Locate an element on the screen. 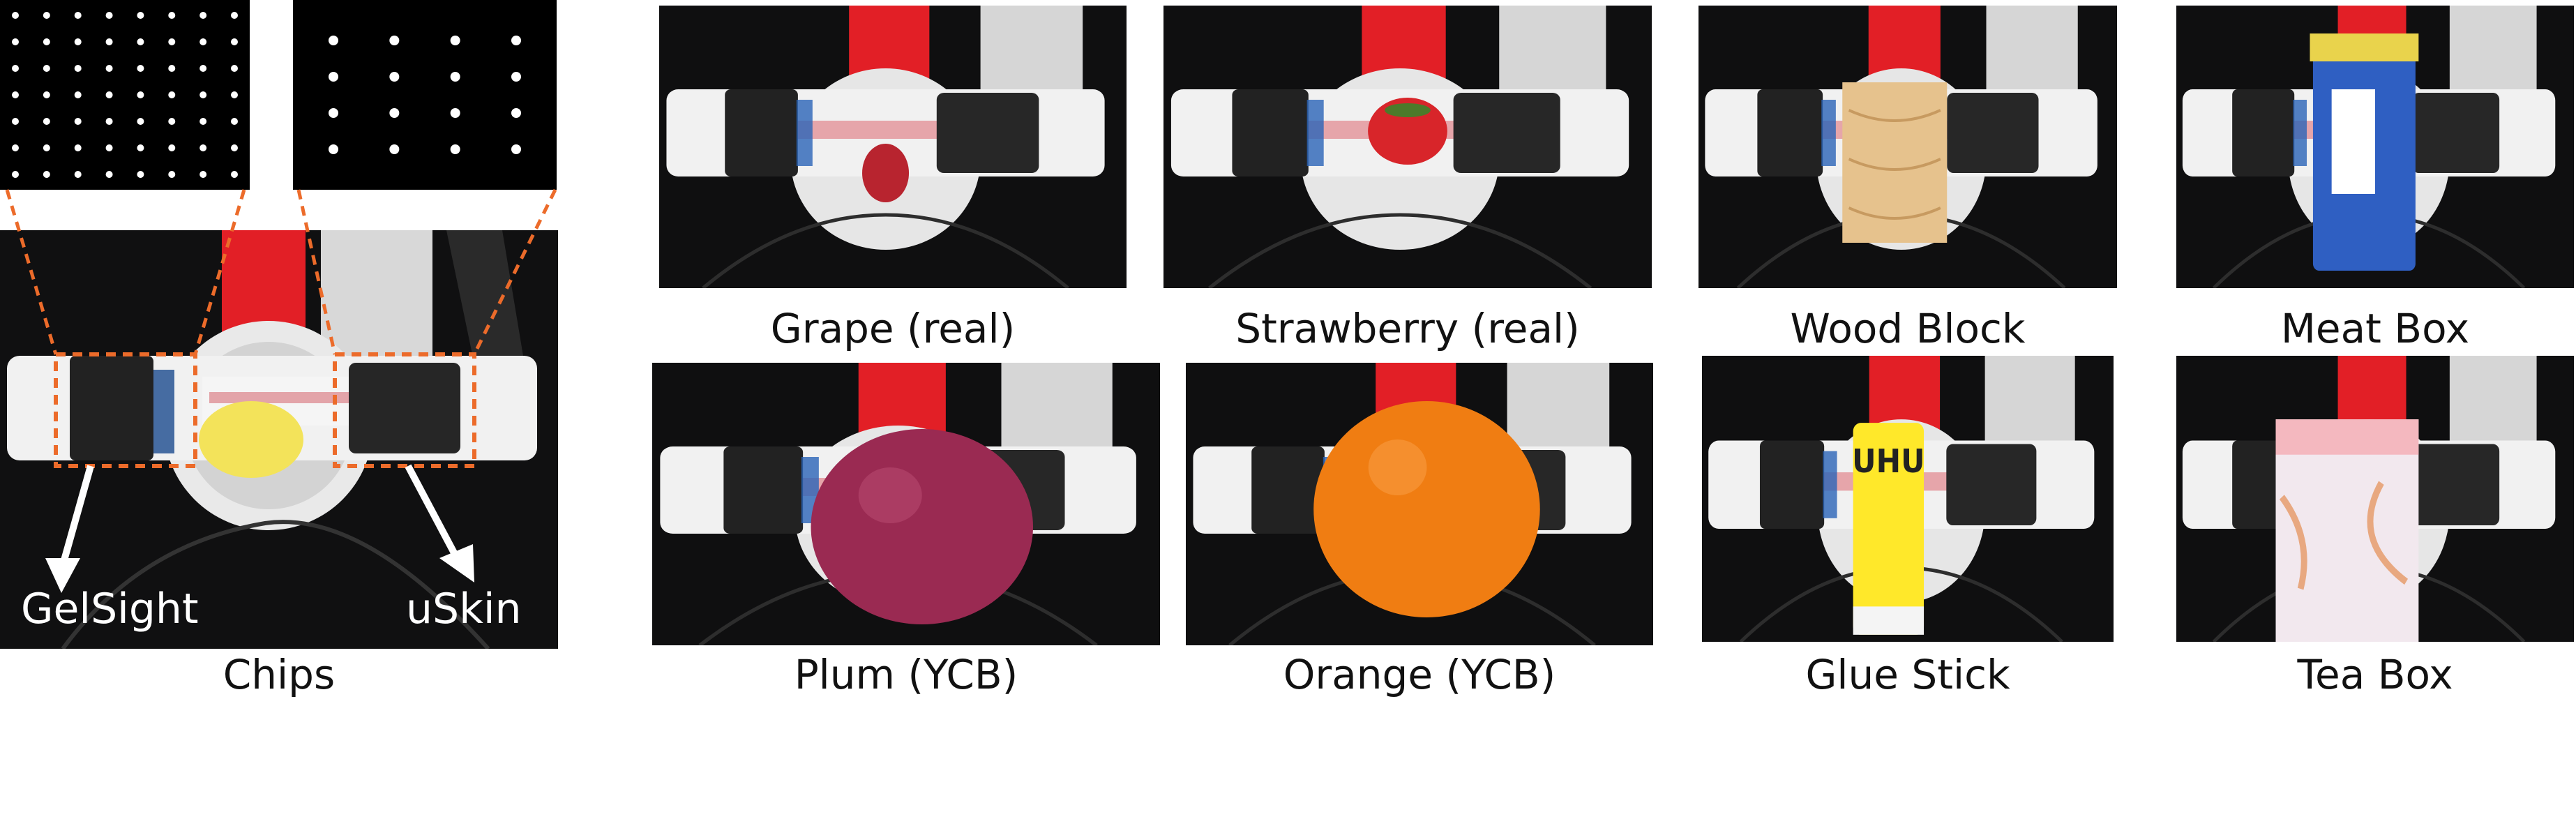  photo-chips is located at coordinates (279, 440).